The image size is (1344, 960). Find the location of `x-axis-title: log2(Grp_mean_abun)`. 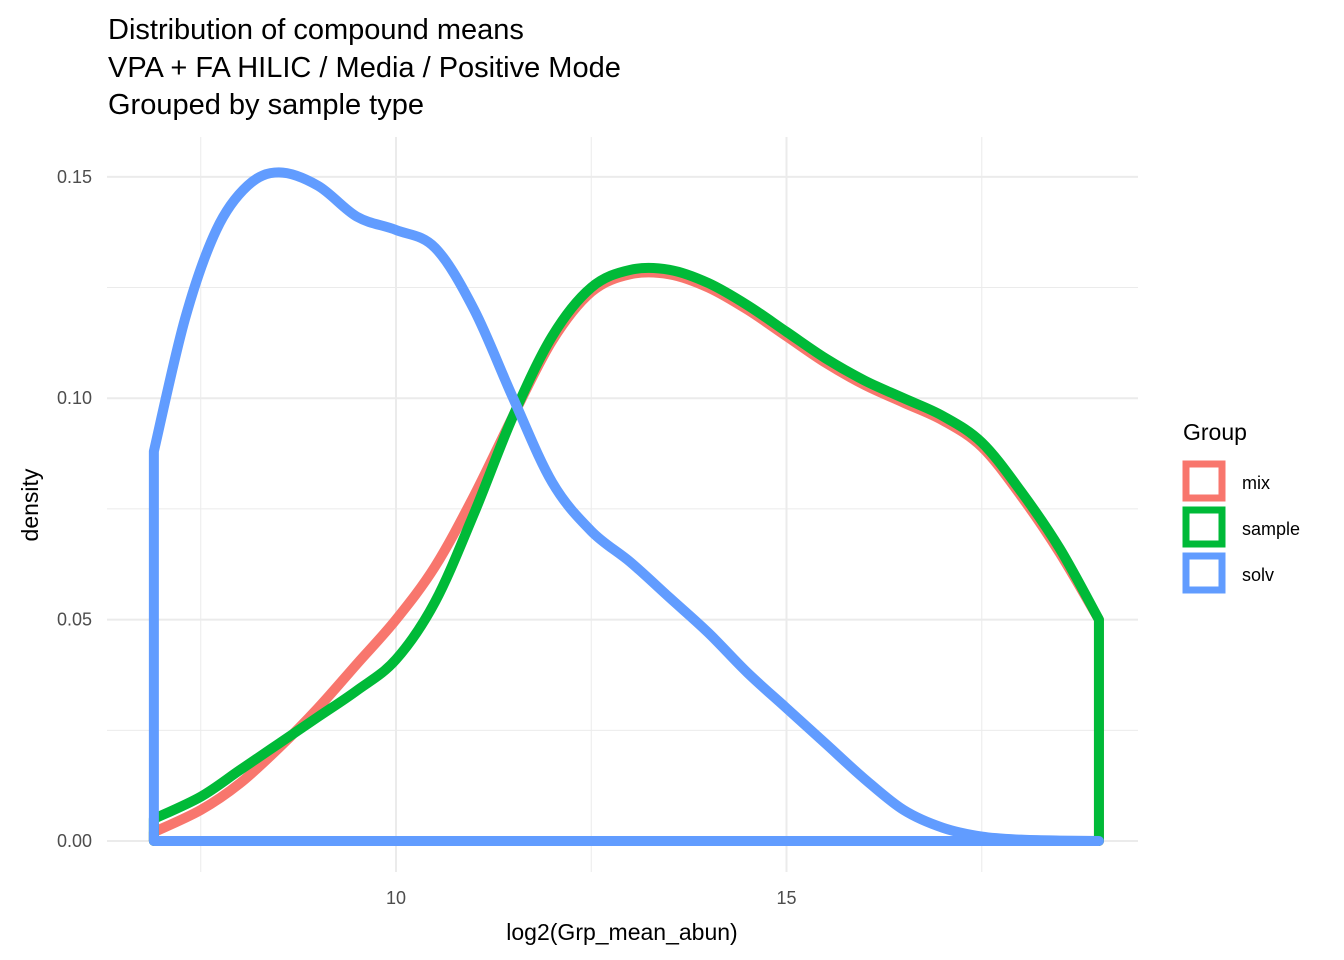

x-axis-title: log2(Grp_mean_abun) is located at coordinates (621, 932).